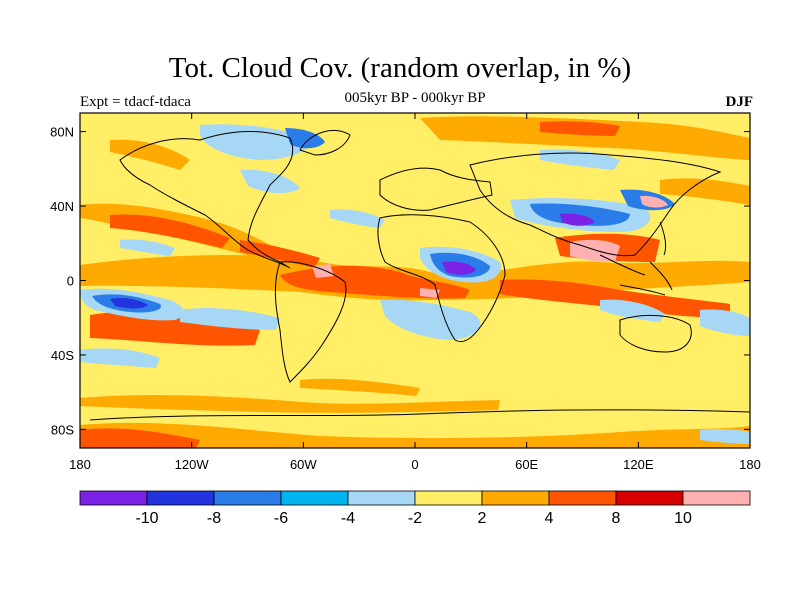  What do you see at coordinates (415, 98) in the screenshot?
I see `plot-subtitle: 005kyr BP - 000kyr BP` at bounding box center [415, 98].